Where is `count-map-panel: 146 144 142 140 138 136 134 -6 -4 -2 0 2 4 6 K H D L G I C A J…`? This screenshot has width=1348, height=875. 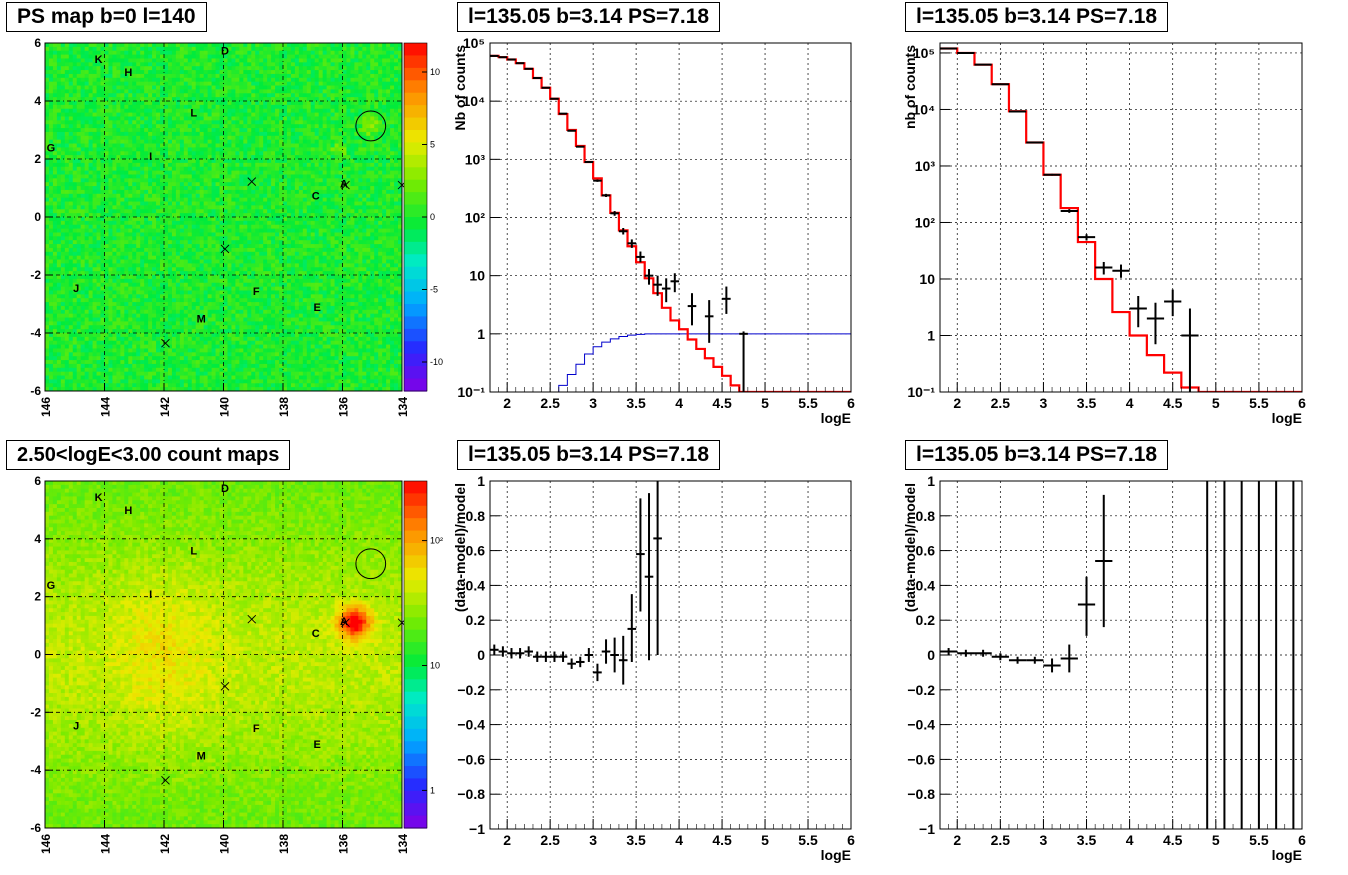
count-map-panel: 146 144 142 140 138 136 134 -6 -4 -2 0 2 4 6 K H D L G I C A J… is located at coordinates (236, 664).